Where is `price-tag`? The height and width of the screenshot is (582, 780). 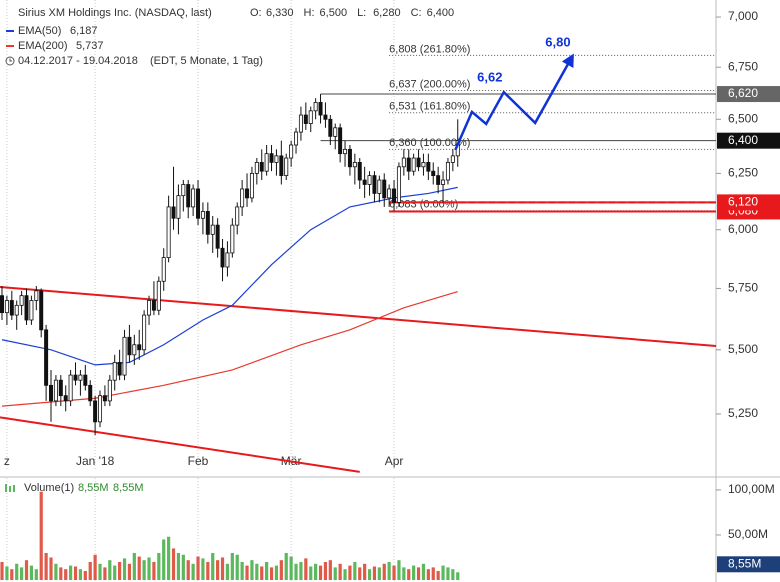 price-tag is located at coordinates (748, 202).